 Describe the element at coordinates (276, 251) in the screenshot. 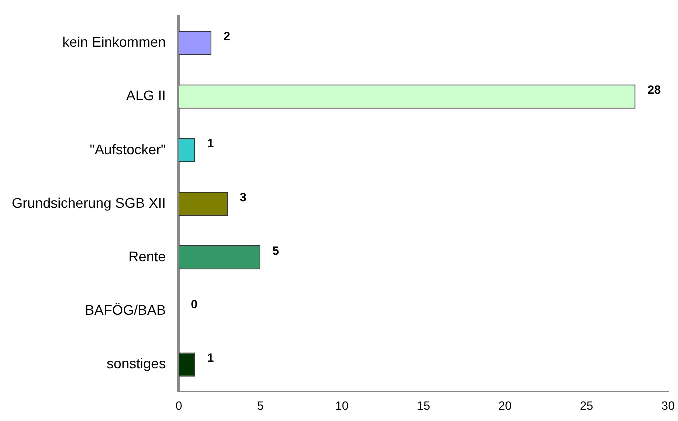

I see `data-label: 5` at that location.